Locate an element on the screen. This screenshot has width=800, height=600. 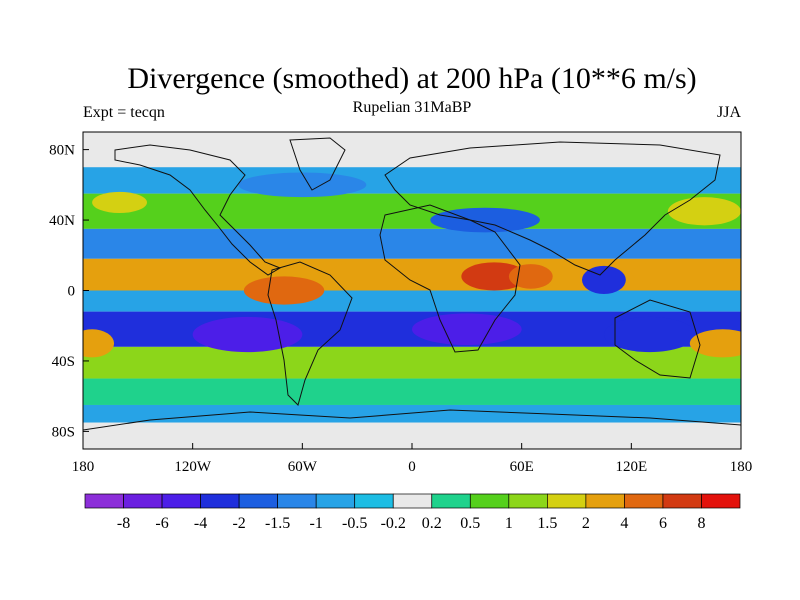
lat-tick-label: 80N is located at coordinates (62, 151).